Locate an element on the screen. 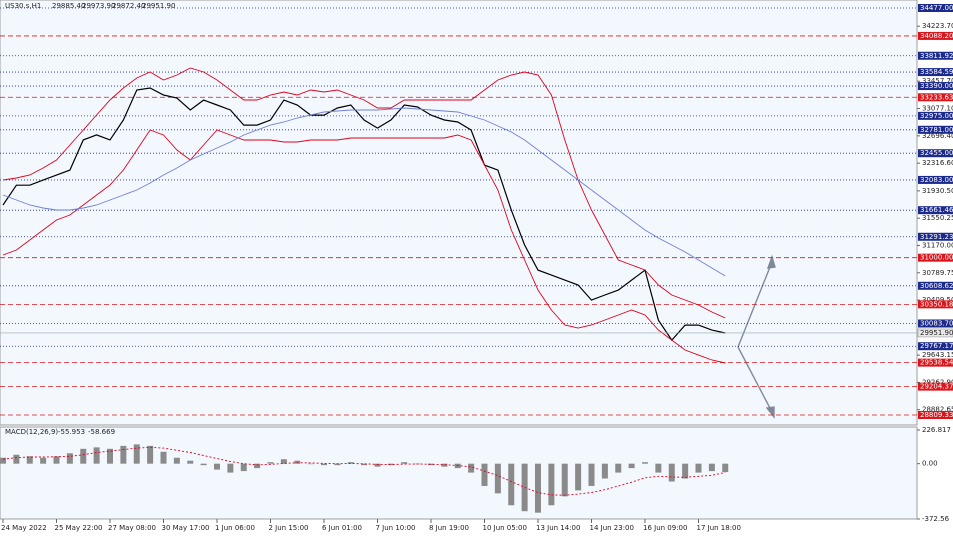 This screenshot has height=539, width=953. header-price: 29885.40 is located at coordinates (68, 6).